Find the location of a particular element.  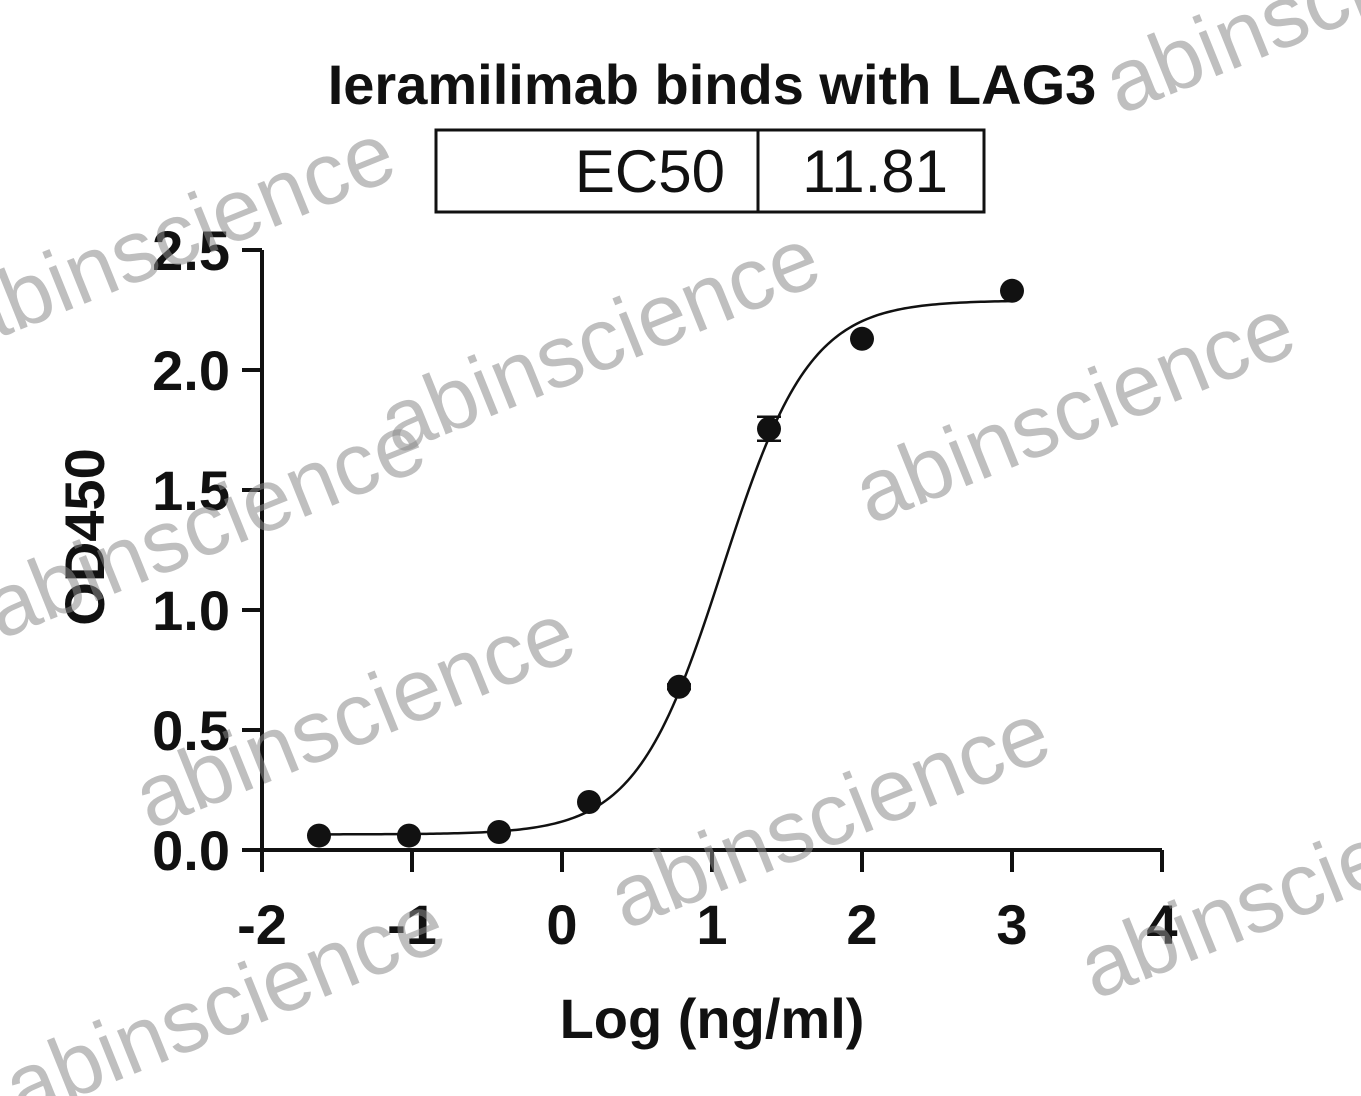

y-tick-label: 1.0 is located at coordinates (191, 610).